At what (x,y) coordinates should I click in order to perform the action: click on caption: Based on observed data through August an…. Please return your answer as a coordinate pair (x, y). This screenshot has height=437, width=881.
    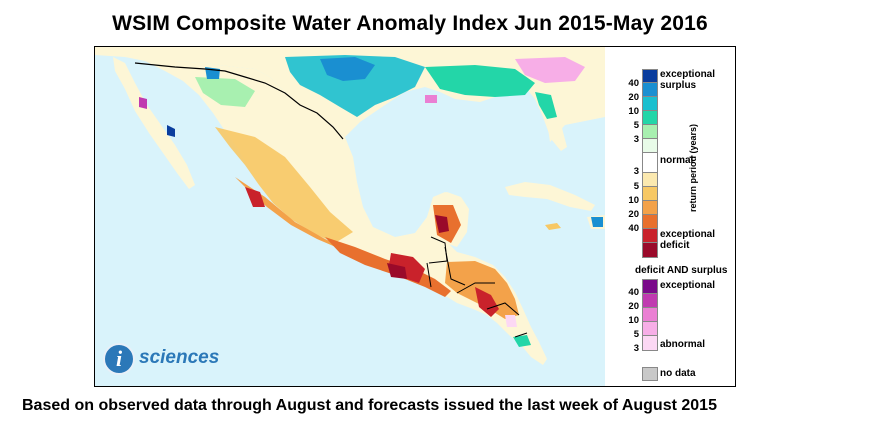
    Looking at the image, I should click on (369, 405).